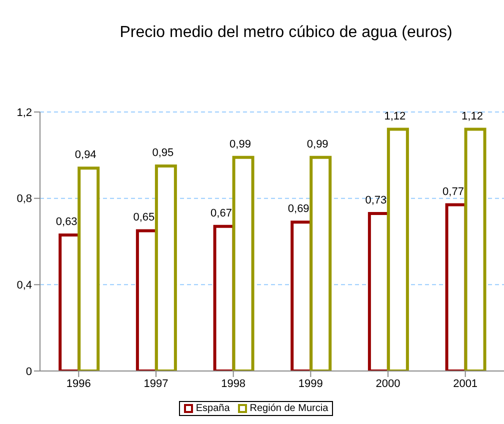 The image size is (504, 424). Describe the element at coordinates (376, 200) in the screenshot. I see `data-label: 0,73` at that location.